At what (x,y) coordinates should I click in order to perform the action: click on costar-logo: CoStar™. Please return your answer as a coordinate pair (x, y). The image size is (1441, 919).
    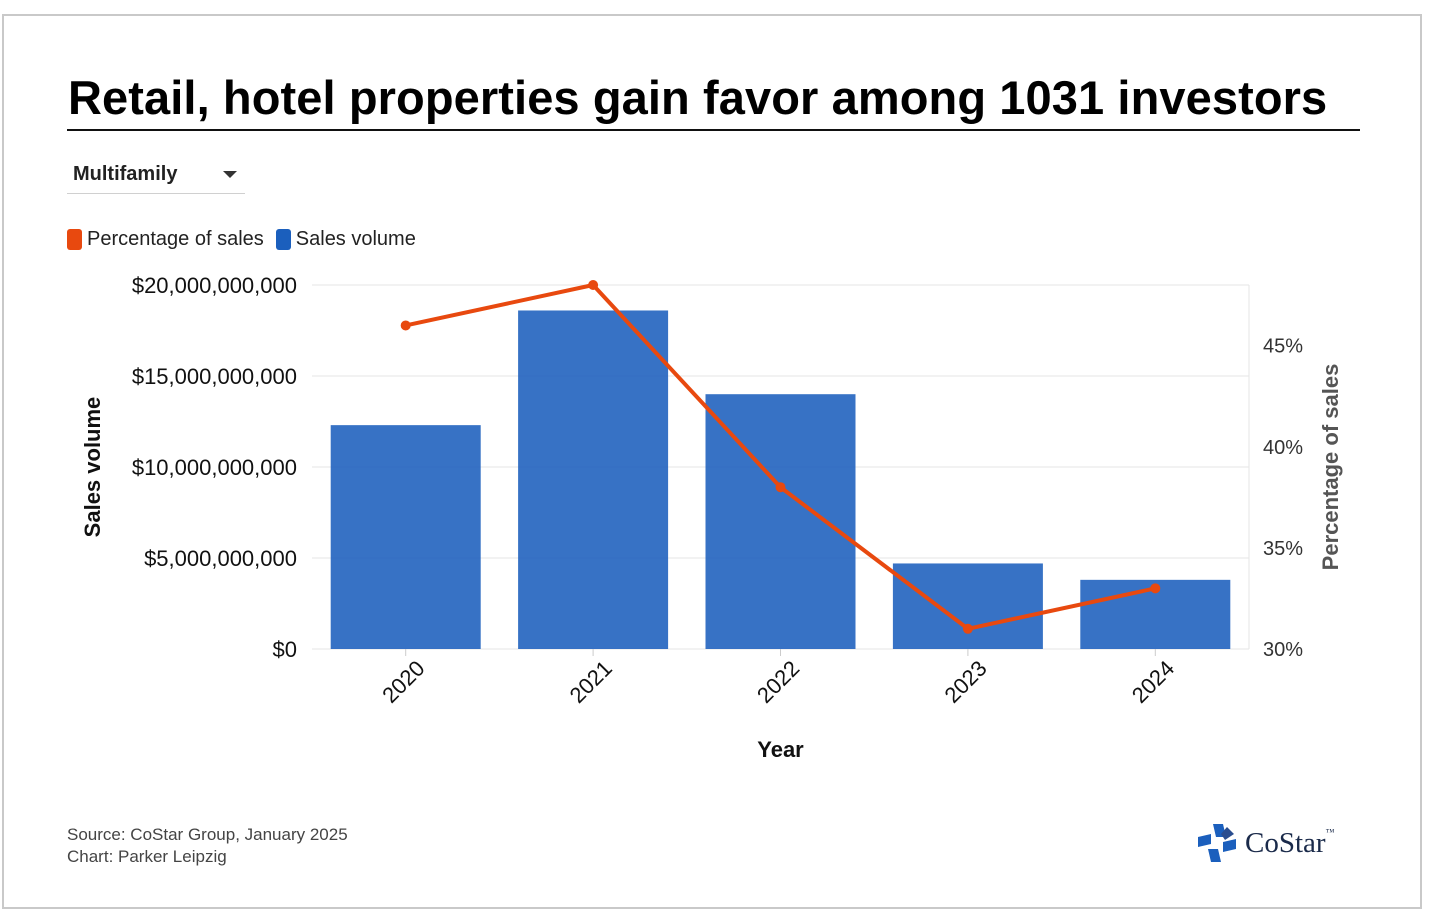
    Looking at the image, I should click on (1265, 843).